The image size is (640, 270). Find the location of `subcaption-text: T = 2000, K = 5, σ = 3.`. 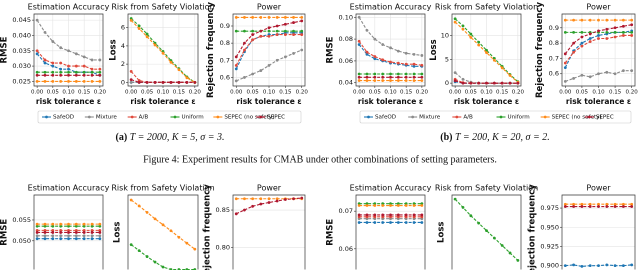

subcaption-text: T = 2000, K = 5, σ = 3. is located at coordinates (177, 137).